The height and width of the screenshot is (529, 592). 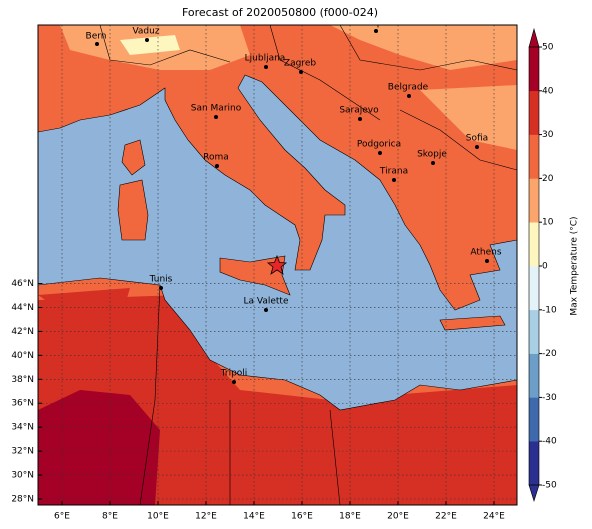 I want to click on colorbar-tick-label: -40, so click(x=549, y=442).